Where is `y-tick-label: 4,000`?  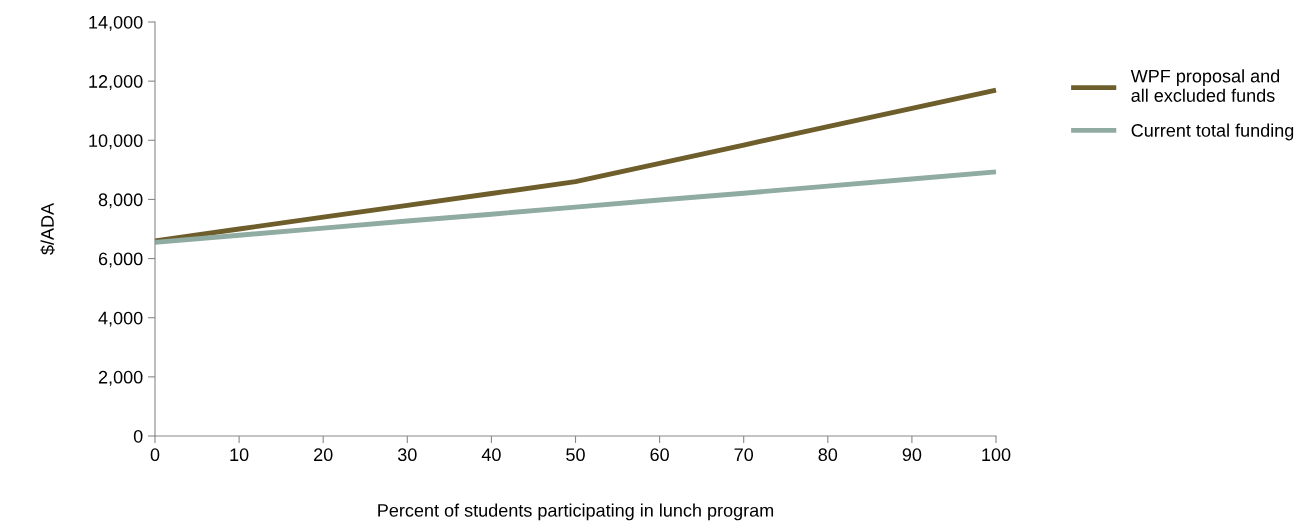
y-tick-label: 4,000 is located at coordinates (120, 319).